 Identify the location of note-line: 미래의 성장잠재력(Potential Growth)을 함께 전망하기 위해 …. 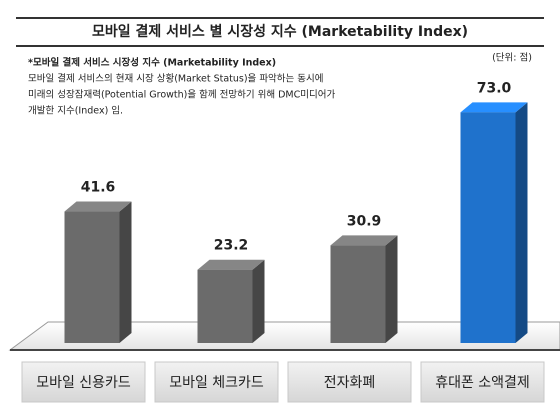
(181, 95).